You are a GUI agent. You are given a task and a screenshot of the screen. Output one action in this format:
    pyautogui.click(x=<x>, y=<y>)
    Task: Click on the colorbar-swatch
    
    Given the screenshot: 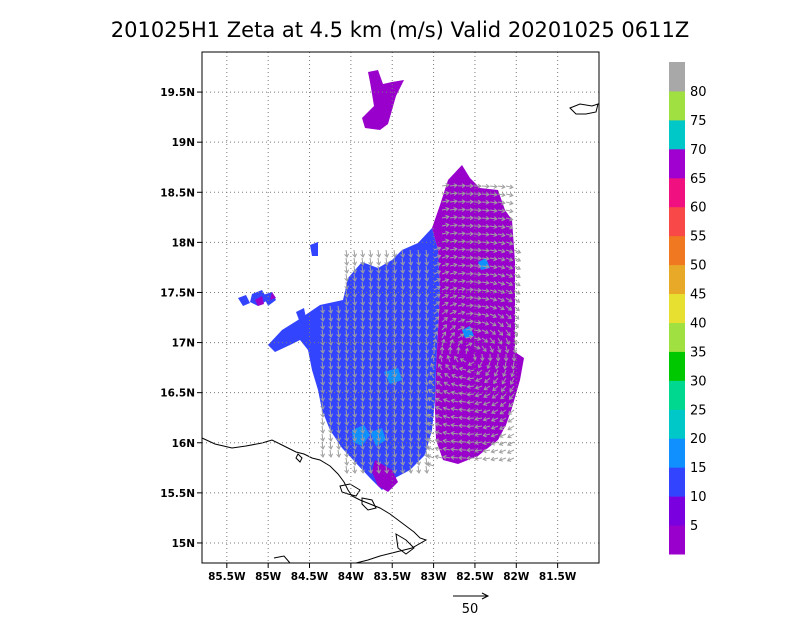 What is the action you would take?
    pyautogui.click(x=677, y=105)
    